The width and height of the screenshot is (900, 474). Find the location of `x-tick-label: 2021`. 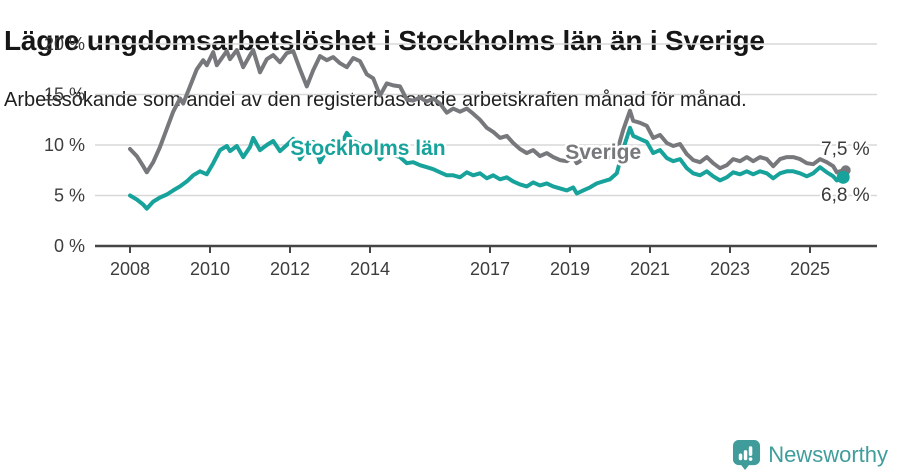

x-tick-label: 2021 is located at coordinates (650, 269).